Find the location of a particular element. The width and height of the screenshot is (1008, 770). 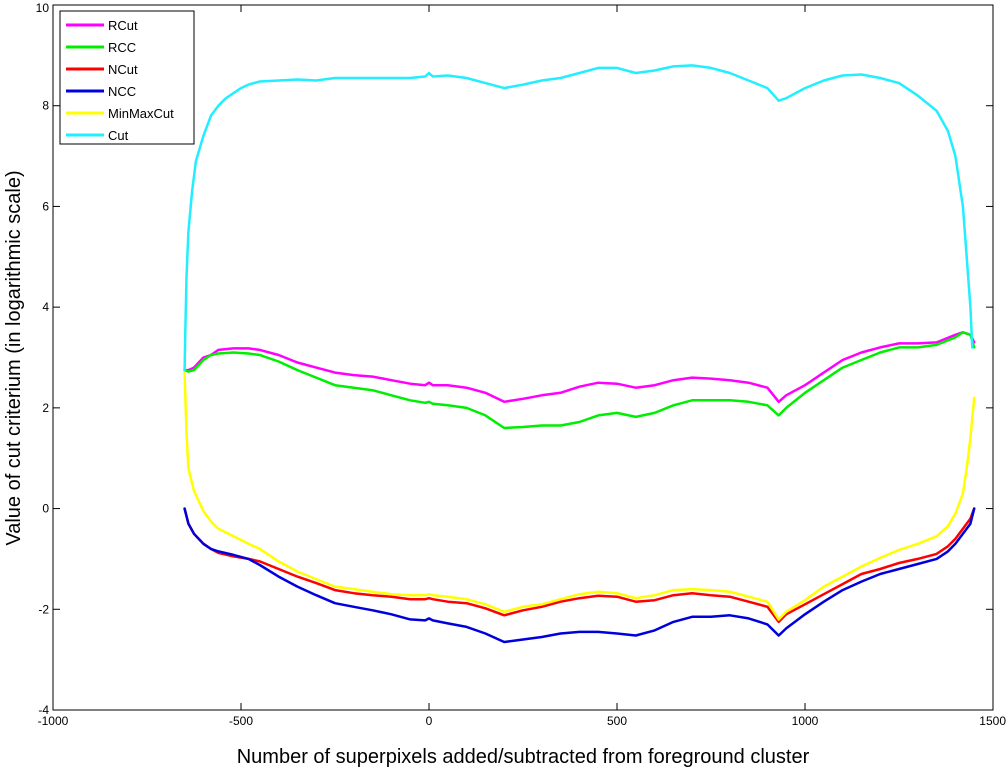

series-line-ncc is located at coordinates (579, 575).